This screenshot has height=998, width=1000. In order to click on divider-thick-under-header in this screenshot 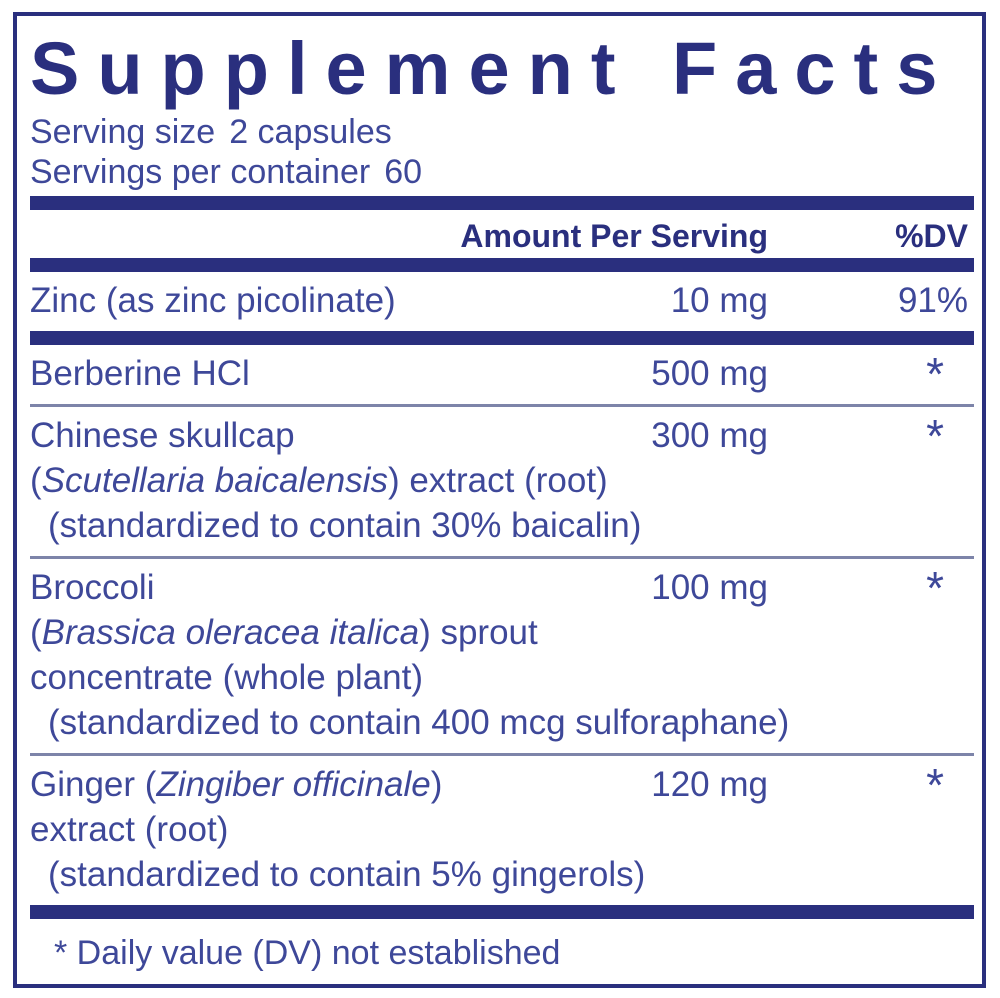, I will do `click(502, 265)`.